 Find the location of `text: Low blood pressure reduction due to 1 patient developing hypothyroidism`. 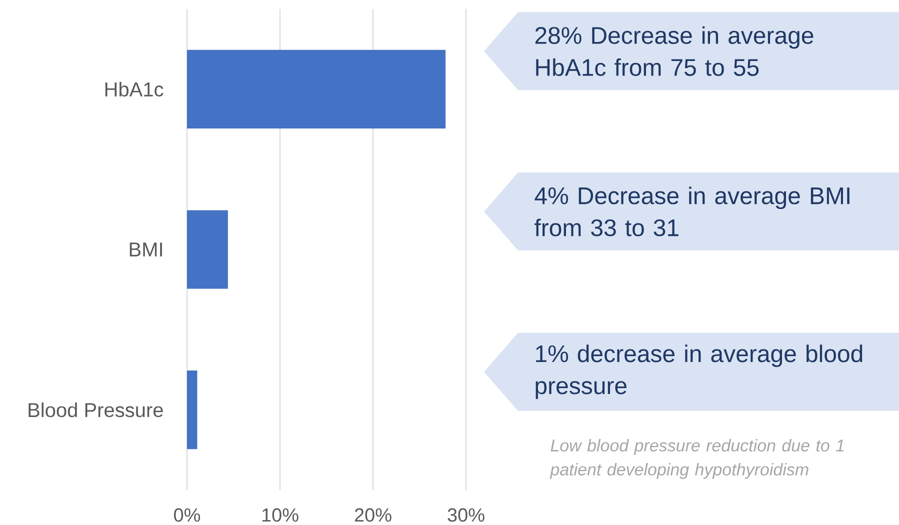

text: Low blood pressure reduction due to 1 patient developing hypothyroidism is located at coordinates (697, 459).